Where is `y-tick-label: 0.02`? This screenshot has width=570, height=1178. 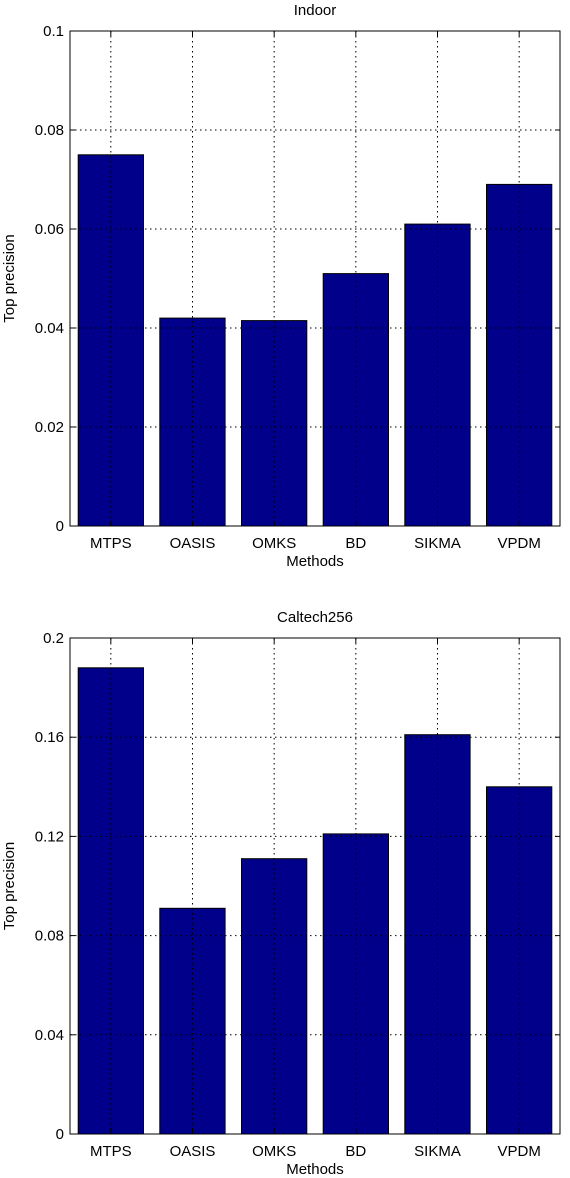
y-tick-label: 0.02 is located at coordinates (49, 427).